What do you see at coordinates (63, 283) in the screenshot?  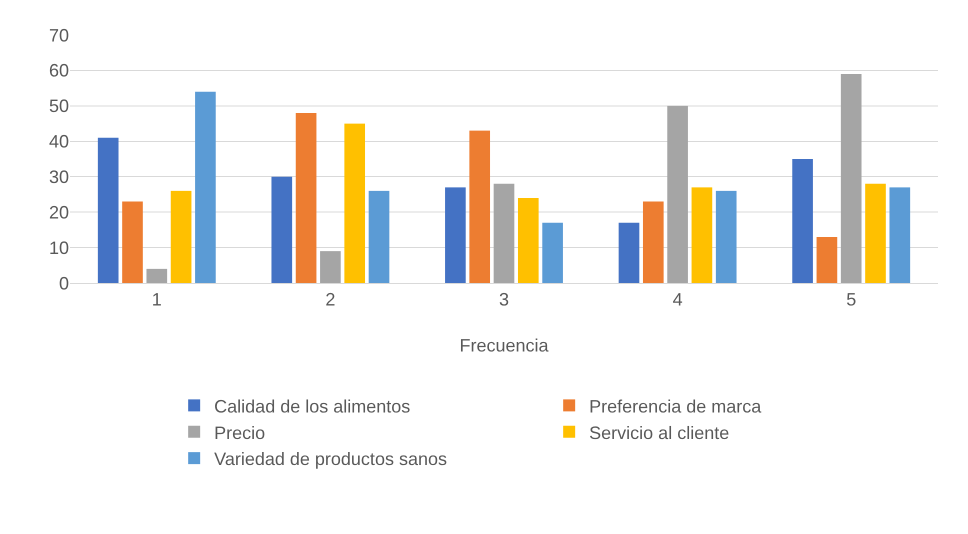 I see `y-tick-label: 0` at bounding box center [63, 283].